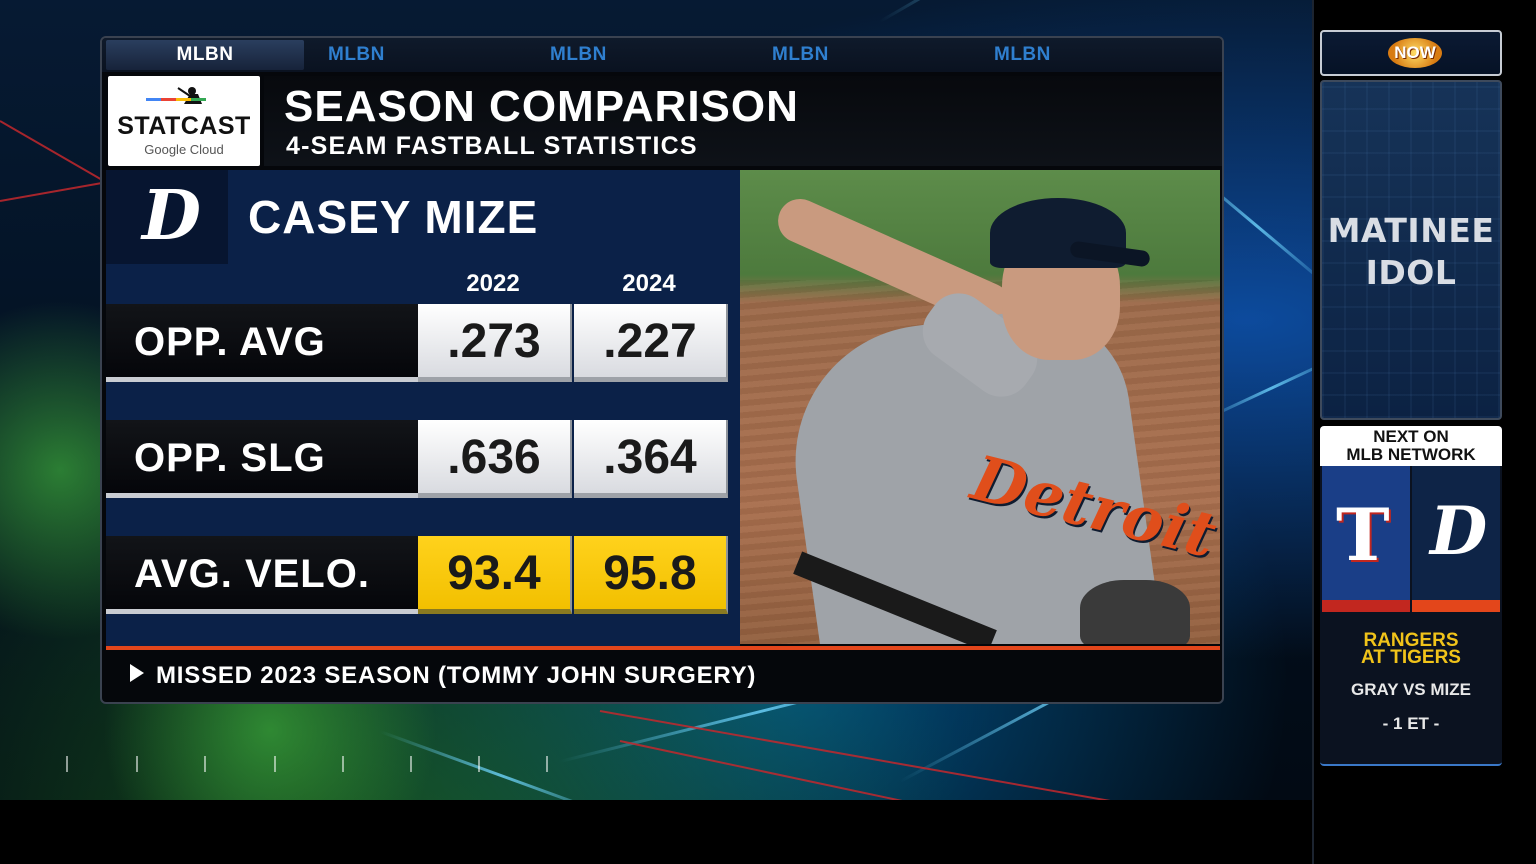 The height and width of the screenshot is (864, 1536). What do you see at coordinates (176, 99) in the screenshot?
I see `google-color-bar` at bounding box center [176, 99].